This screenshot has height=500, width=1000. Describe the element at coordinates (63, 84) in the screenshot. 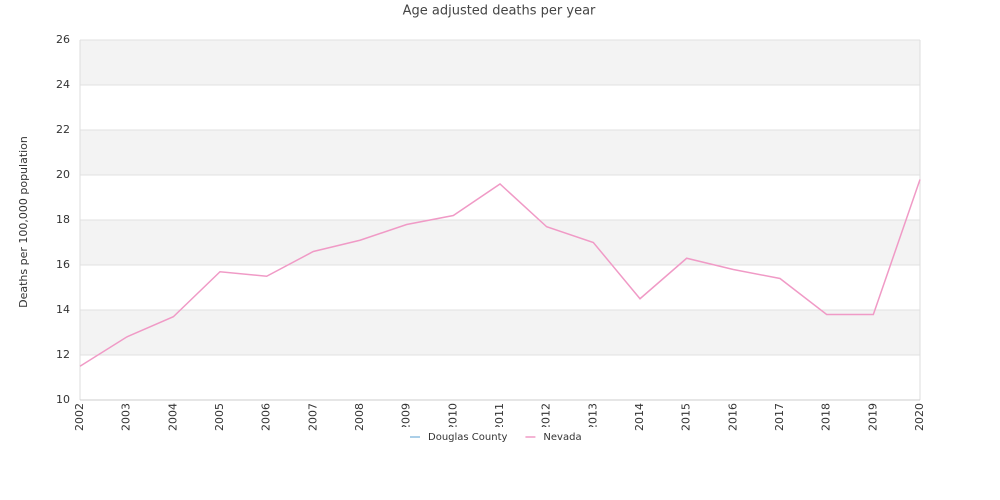

I see `y-tick-label: 24` at that location.